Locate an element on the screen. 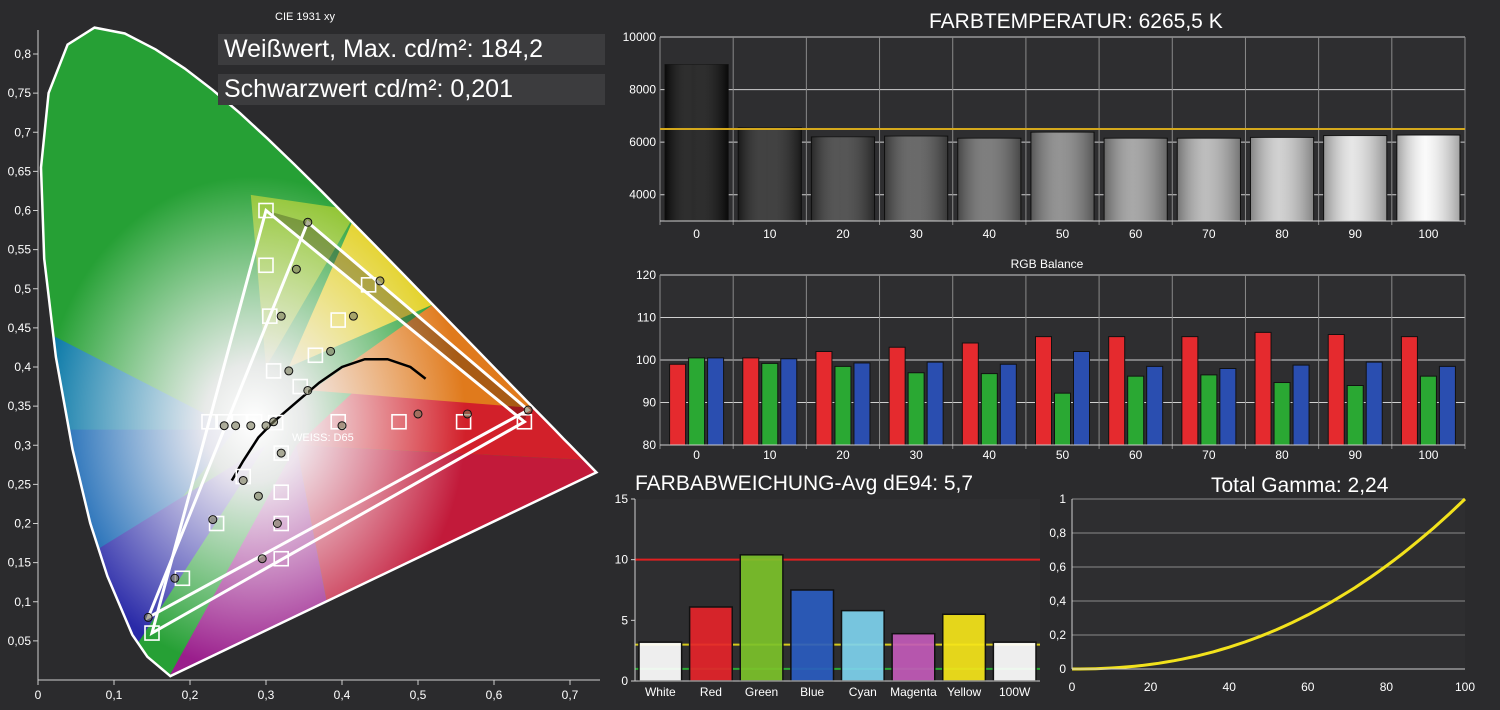  ct-x-tick: 60 is located at coordinates (1136, 234).